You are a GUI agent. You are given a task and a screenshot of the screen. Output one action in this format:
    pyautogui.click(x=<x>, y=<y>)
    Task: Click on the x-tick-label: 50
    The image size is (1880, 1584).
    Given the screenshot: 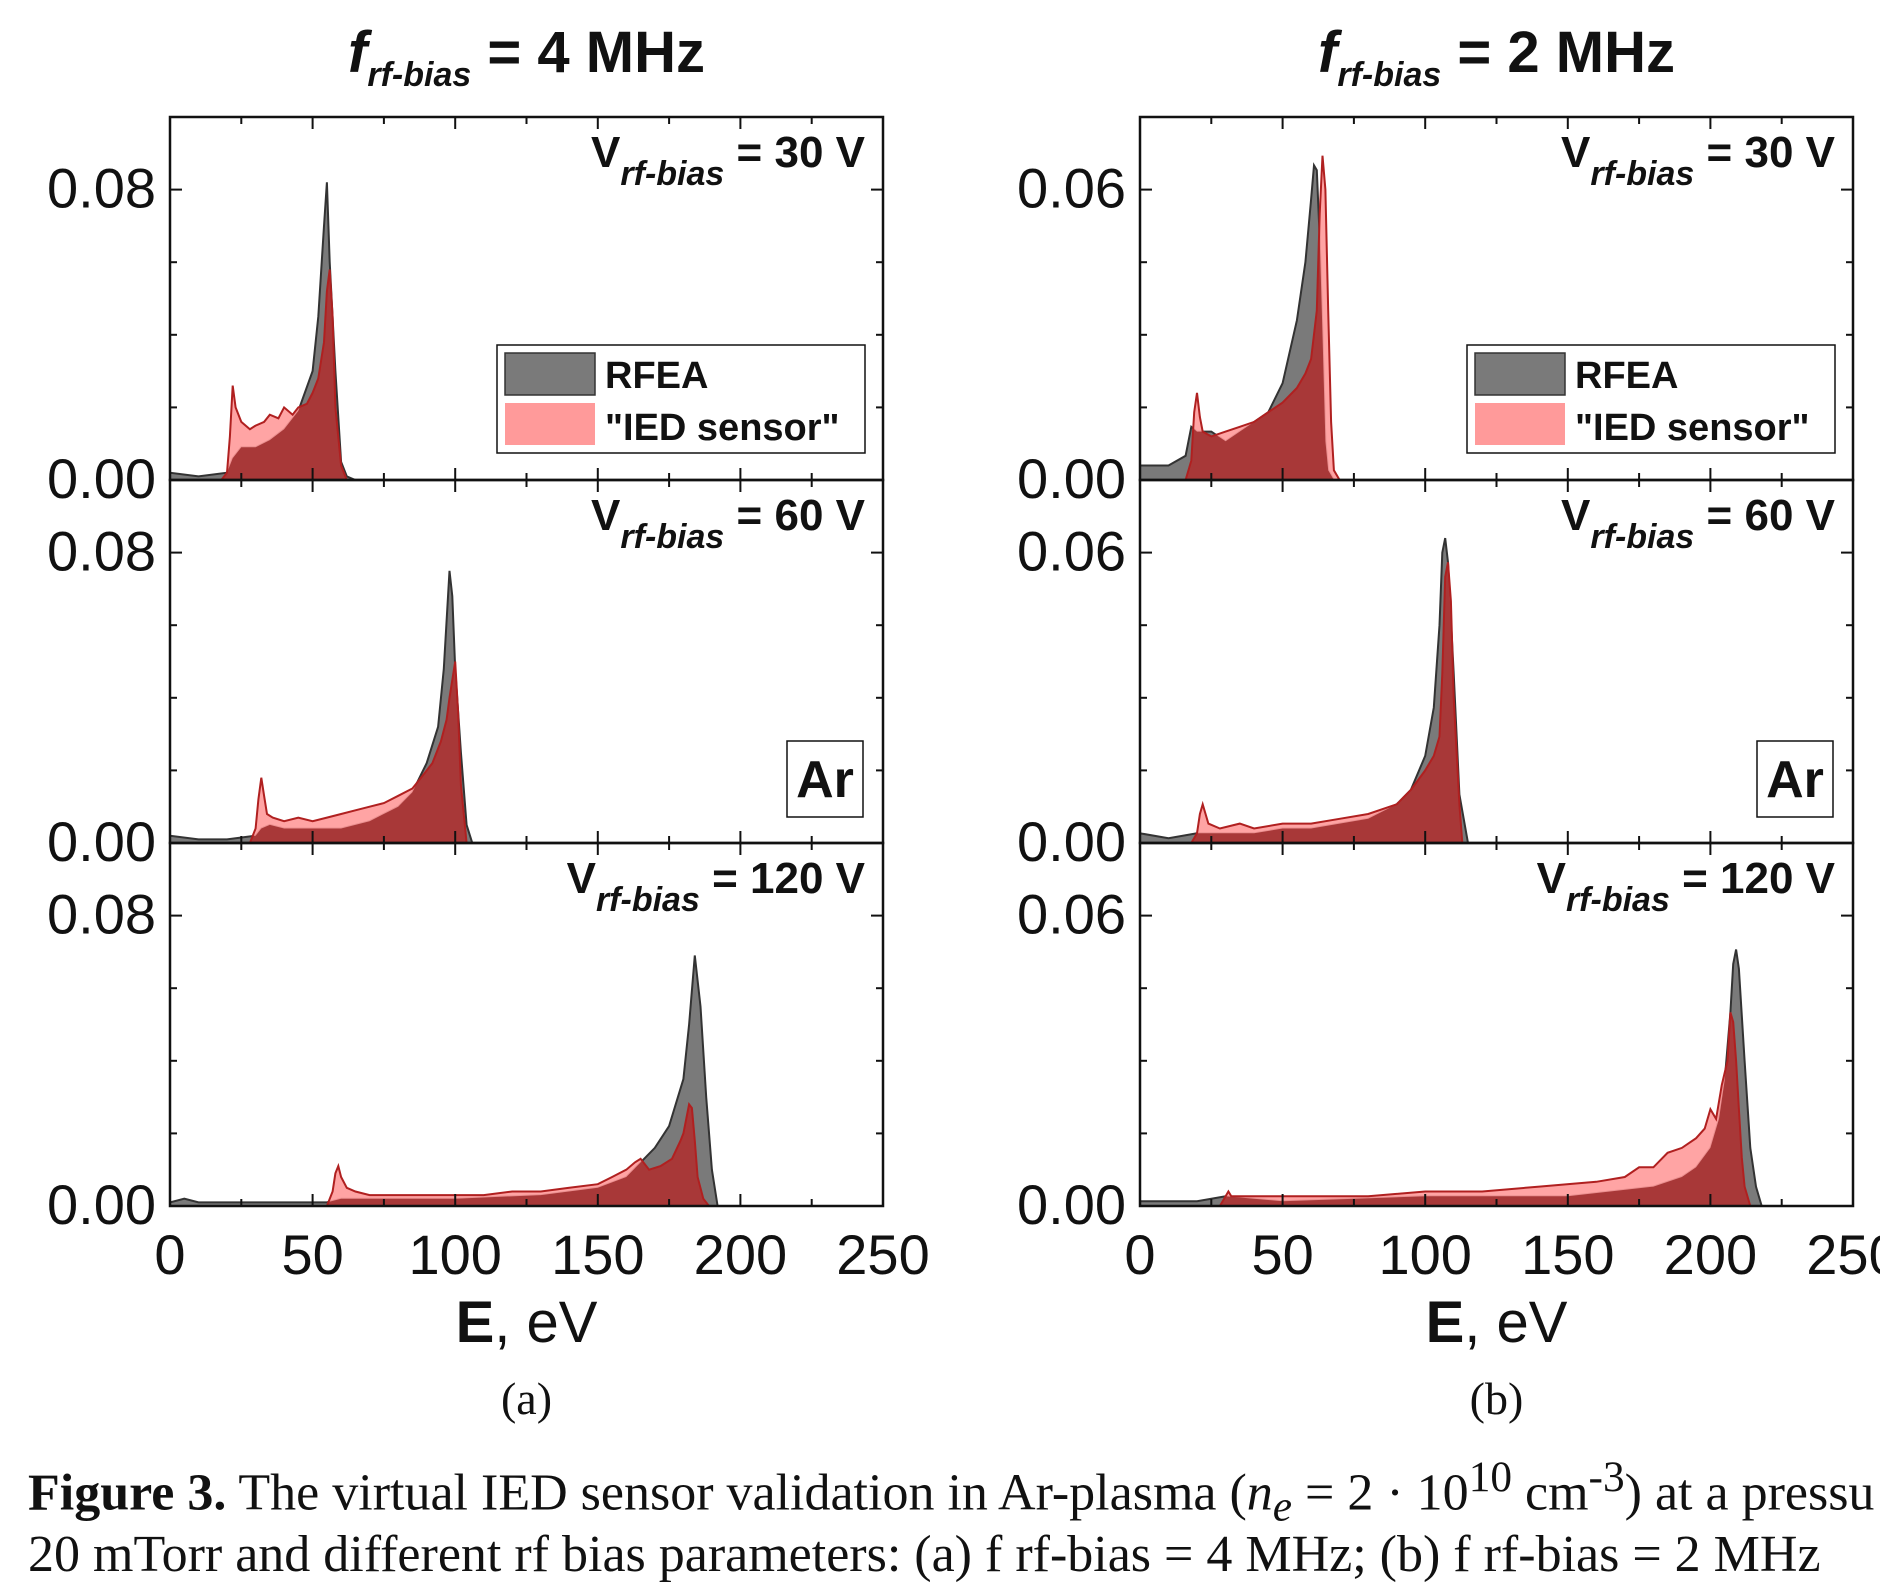 What is the action you would take?
    pyautogui.click(x=1282, y=1254)
    